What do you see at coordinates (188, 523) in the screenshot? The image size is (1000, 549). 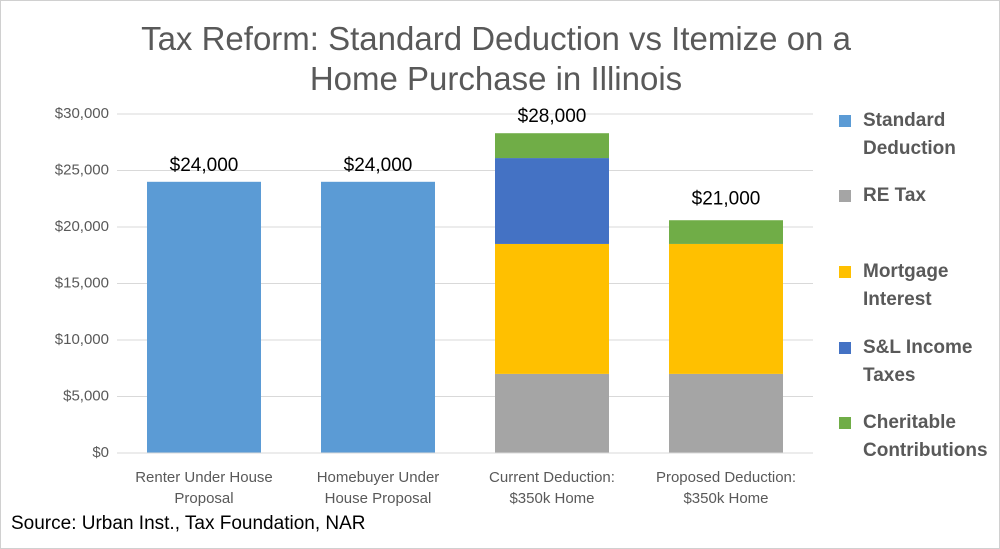 I see `source-note: Source: Urban Inst., Tax Foundation, NAR` at bounding box center [188, 523].